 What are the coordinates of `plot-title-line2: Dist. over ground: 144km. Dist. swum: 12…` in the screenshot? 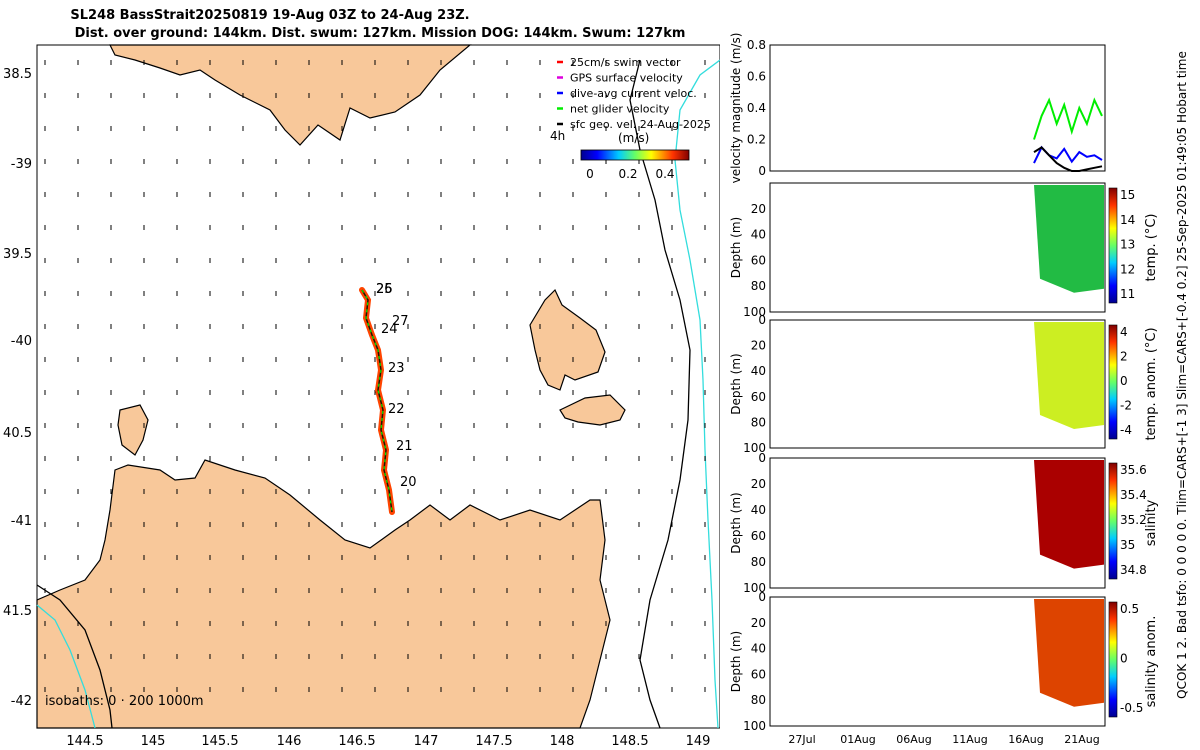 It's located at (380, 33).